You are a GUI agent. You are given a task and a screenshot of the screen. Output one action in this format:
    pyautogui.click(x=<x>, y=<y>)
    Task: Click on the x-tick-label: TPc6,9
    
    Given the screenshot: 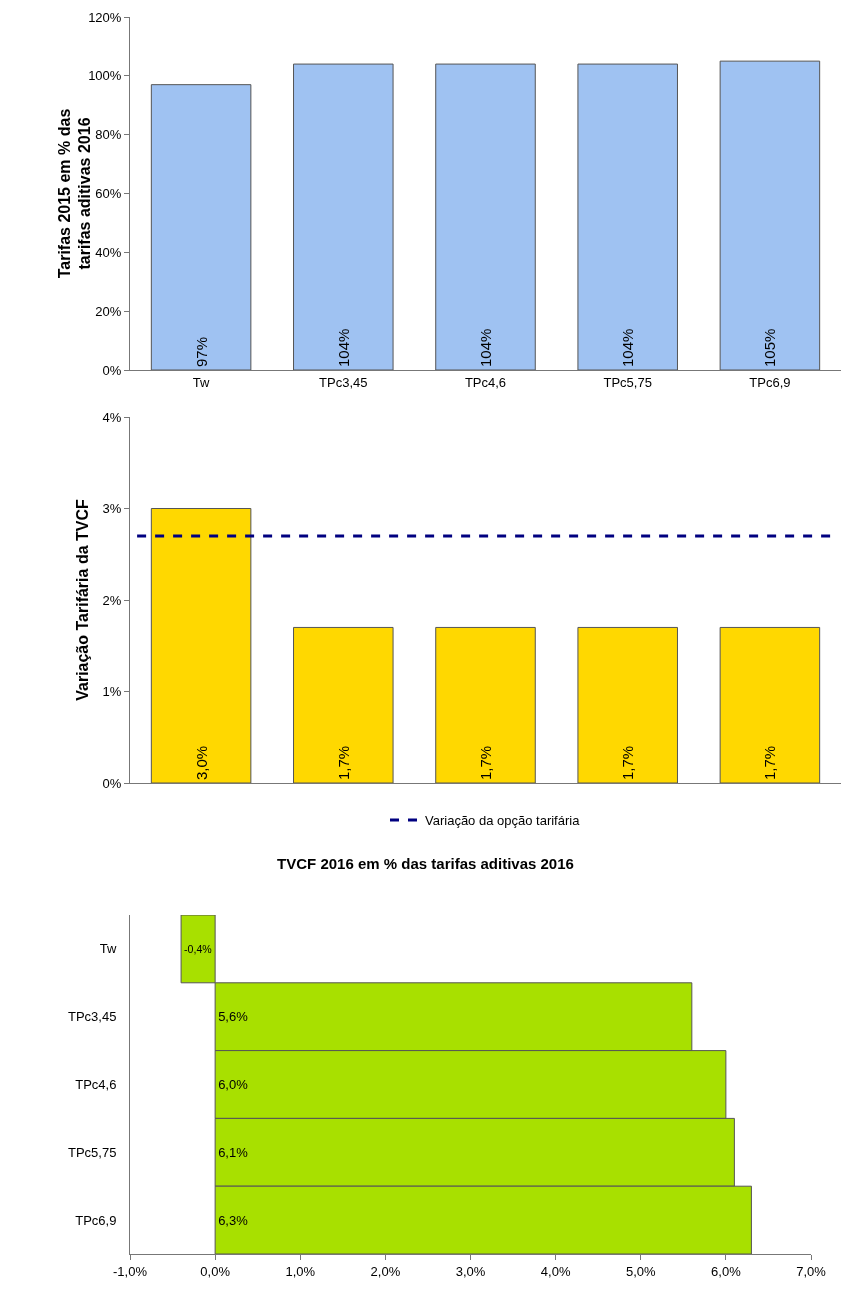 What is the action you would take?
    pyautogui.click(x=770, y=382)
    